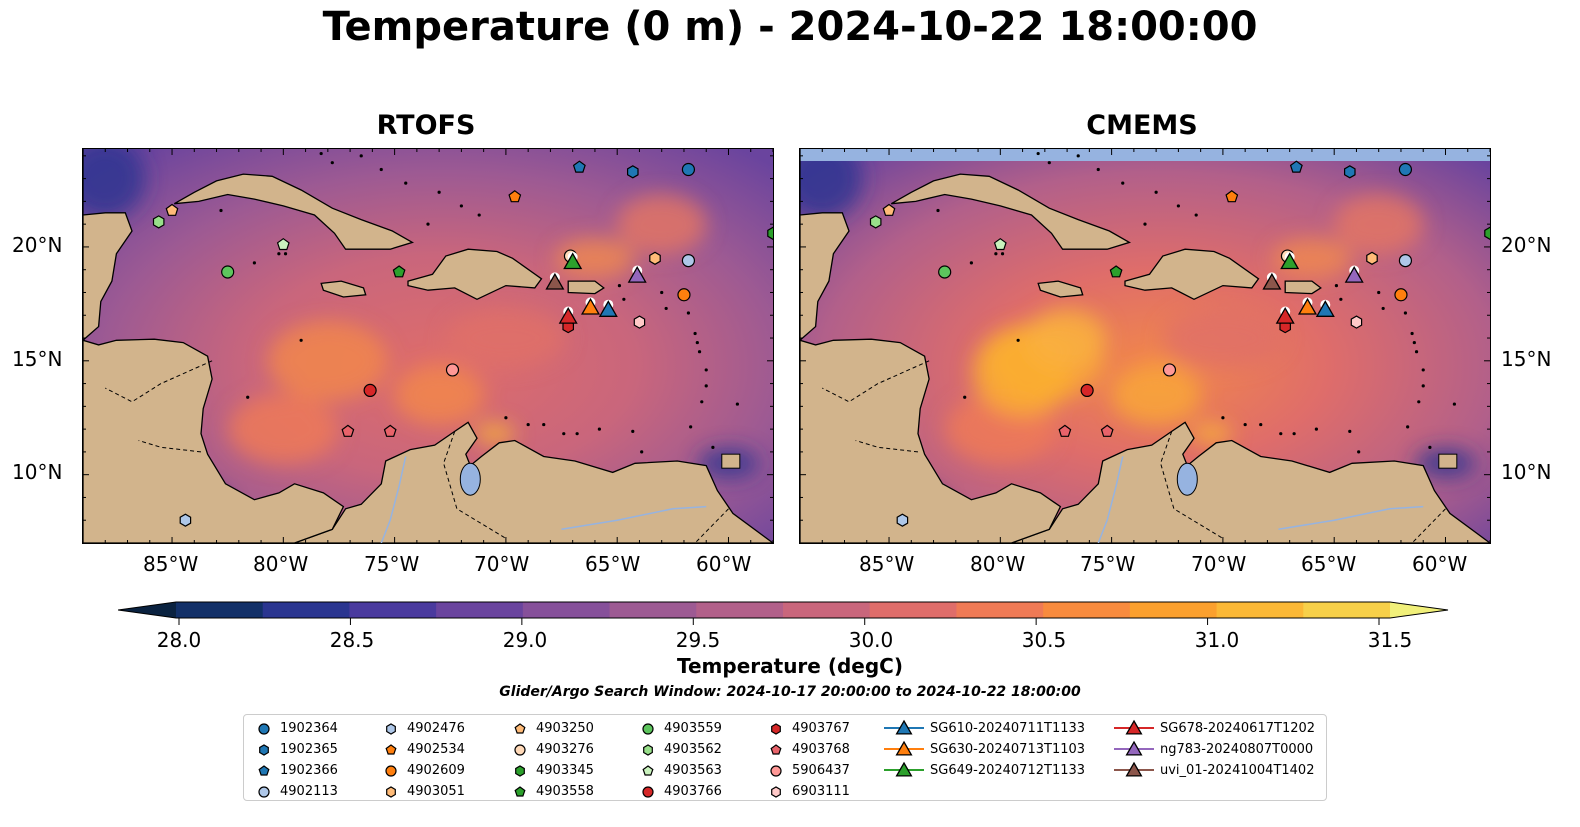 The width and height of the screenshot is (1580, 827). What do you see at coordinates (790, 27) in the screenshot?
I see `figure-title: Temperature (0 m) - 2024-10-22 18:00:00` at bounding box center [790, 27].